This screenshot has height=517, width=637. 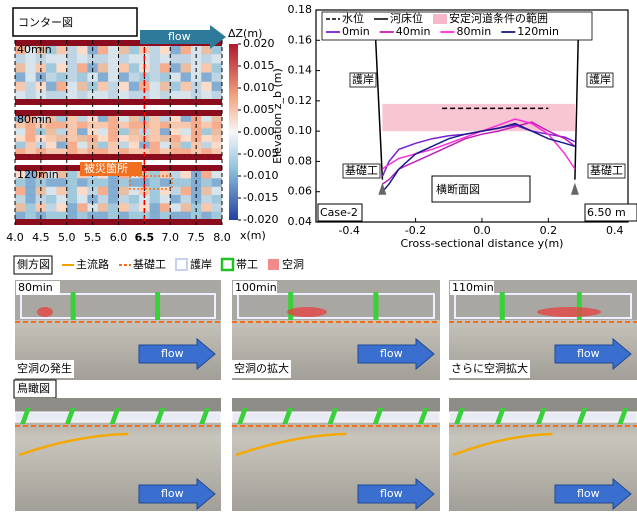 I want to click on annotation: 護岸, so click(x=600, y=79).